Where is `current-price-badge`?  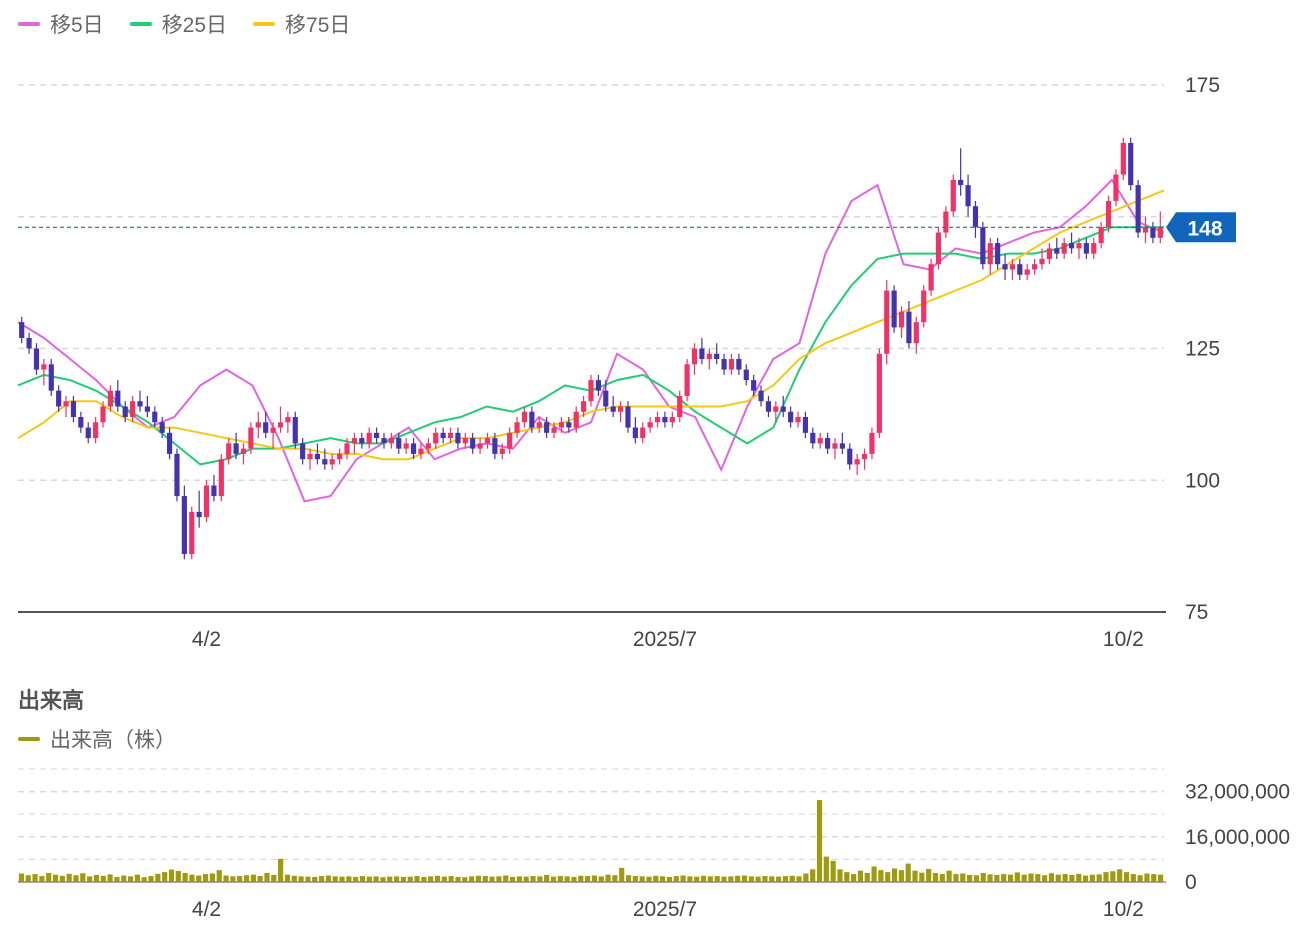 current-price-badge is located at coordinates (1201, 227).